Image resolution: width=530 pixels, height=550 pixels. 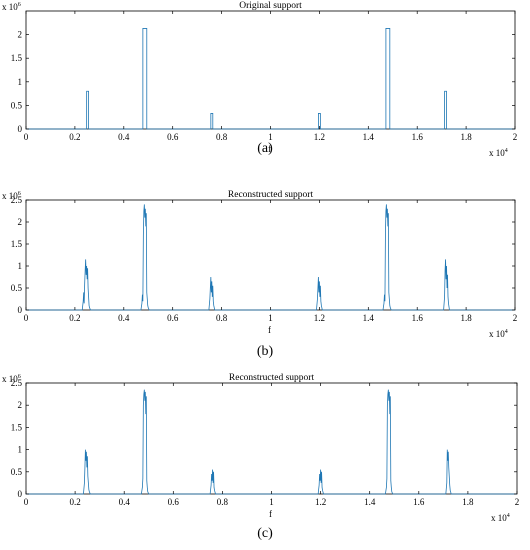 I want to click on panel-caption: (b), so click(x=265, y=351).